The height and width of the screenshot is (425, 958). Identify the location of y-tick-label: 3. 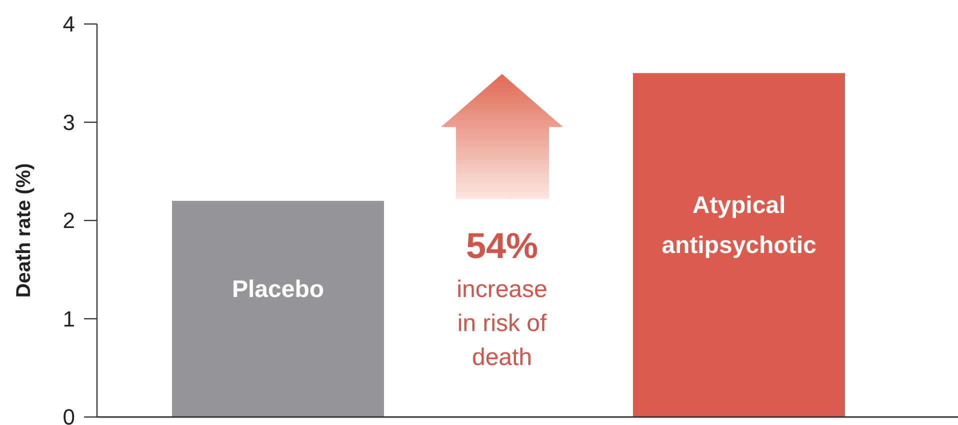
(68, 122).